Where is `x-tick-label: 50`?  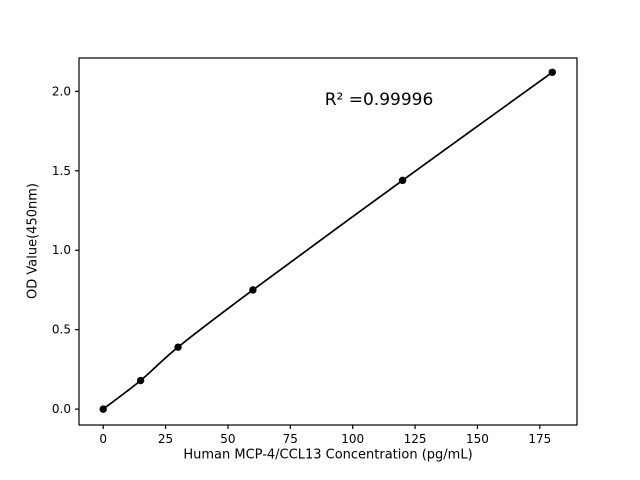
x-tick-label: 50 is located at coordinates (227, 439).